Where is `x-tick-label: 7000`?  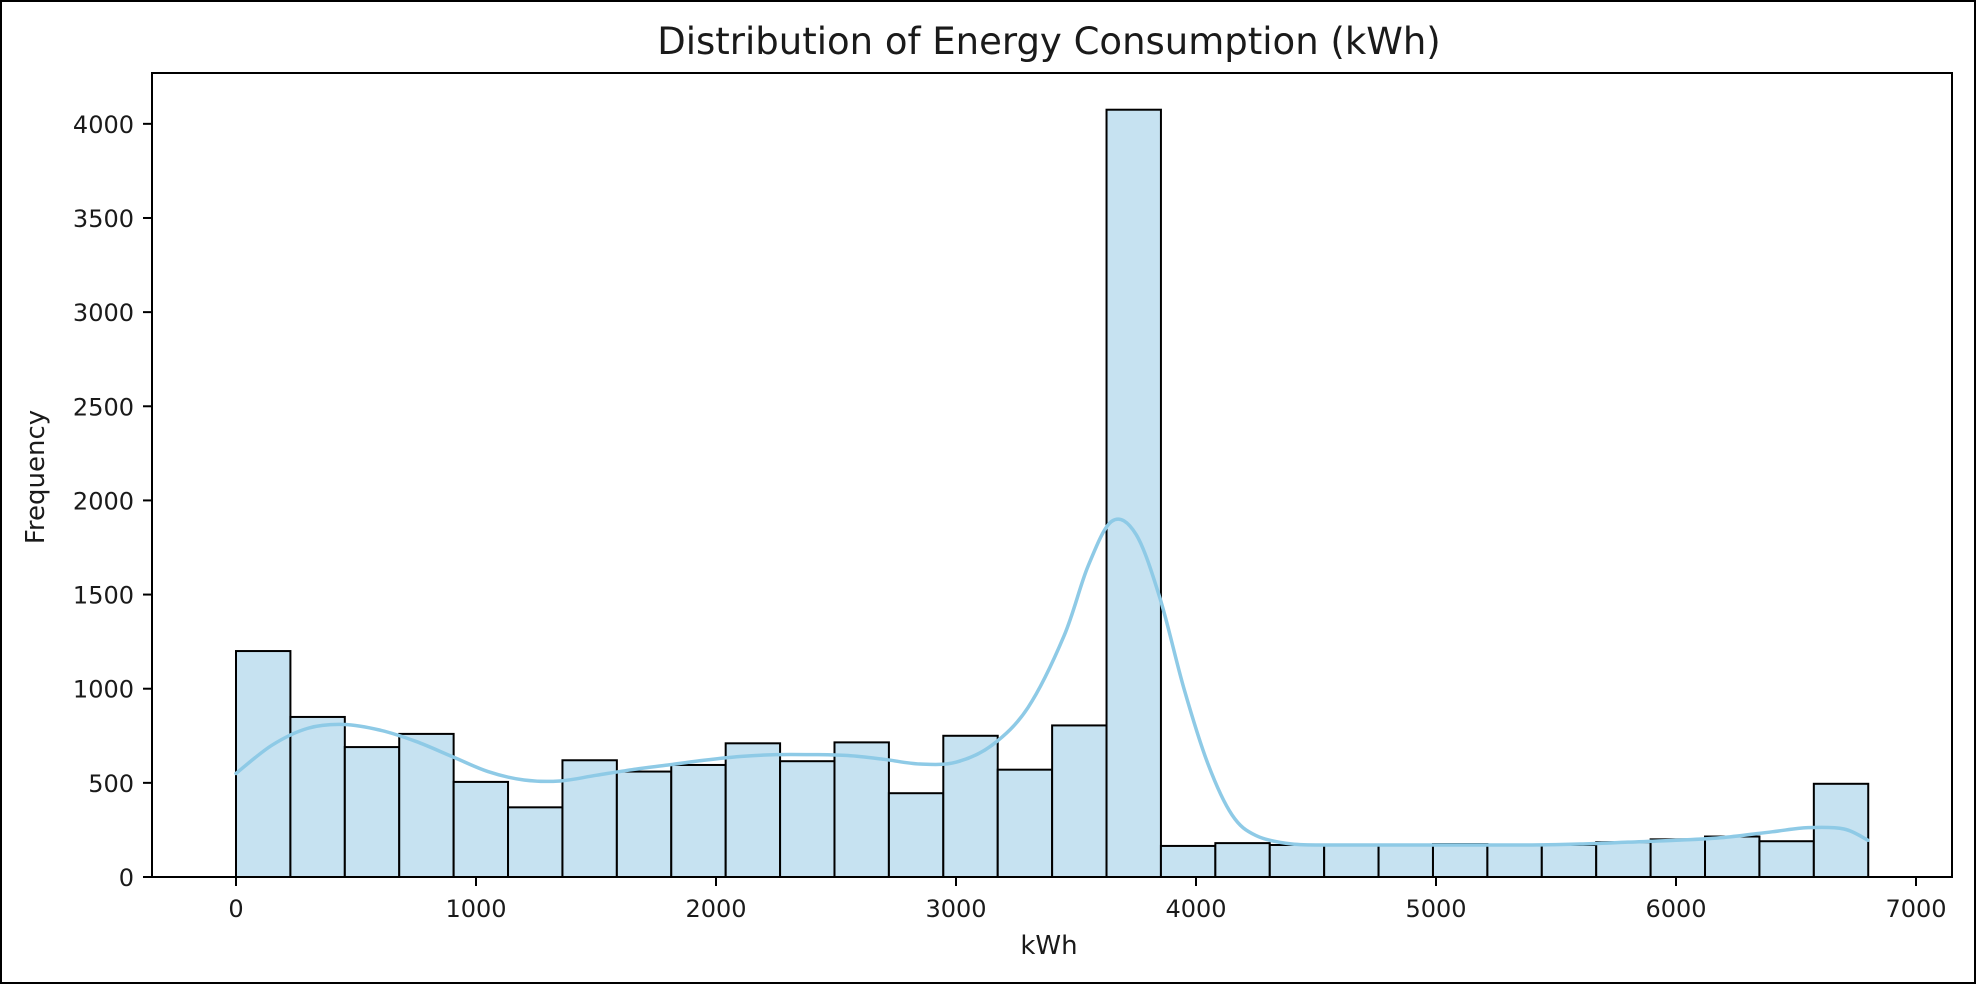 x-tick-label: 7000 is located at coordinates (1915, 909).